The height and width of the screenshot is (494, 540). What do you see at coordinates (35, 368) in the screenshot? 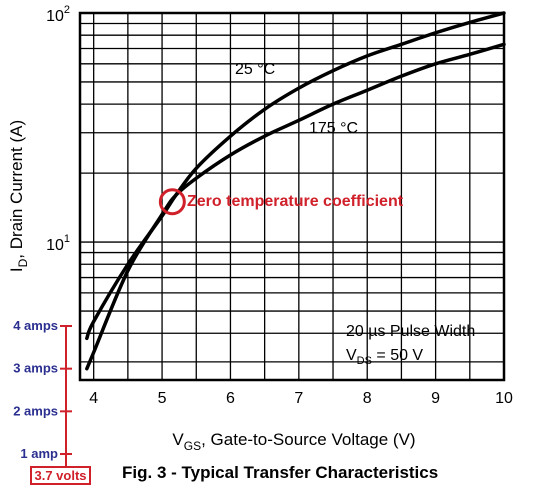
I see `amp-mark-label: 3 amps` at bounding box center [35, 368].